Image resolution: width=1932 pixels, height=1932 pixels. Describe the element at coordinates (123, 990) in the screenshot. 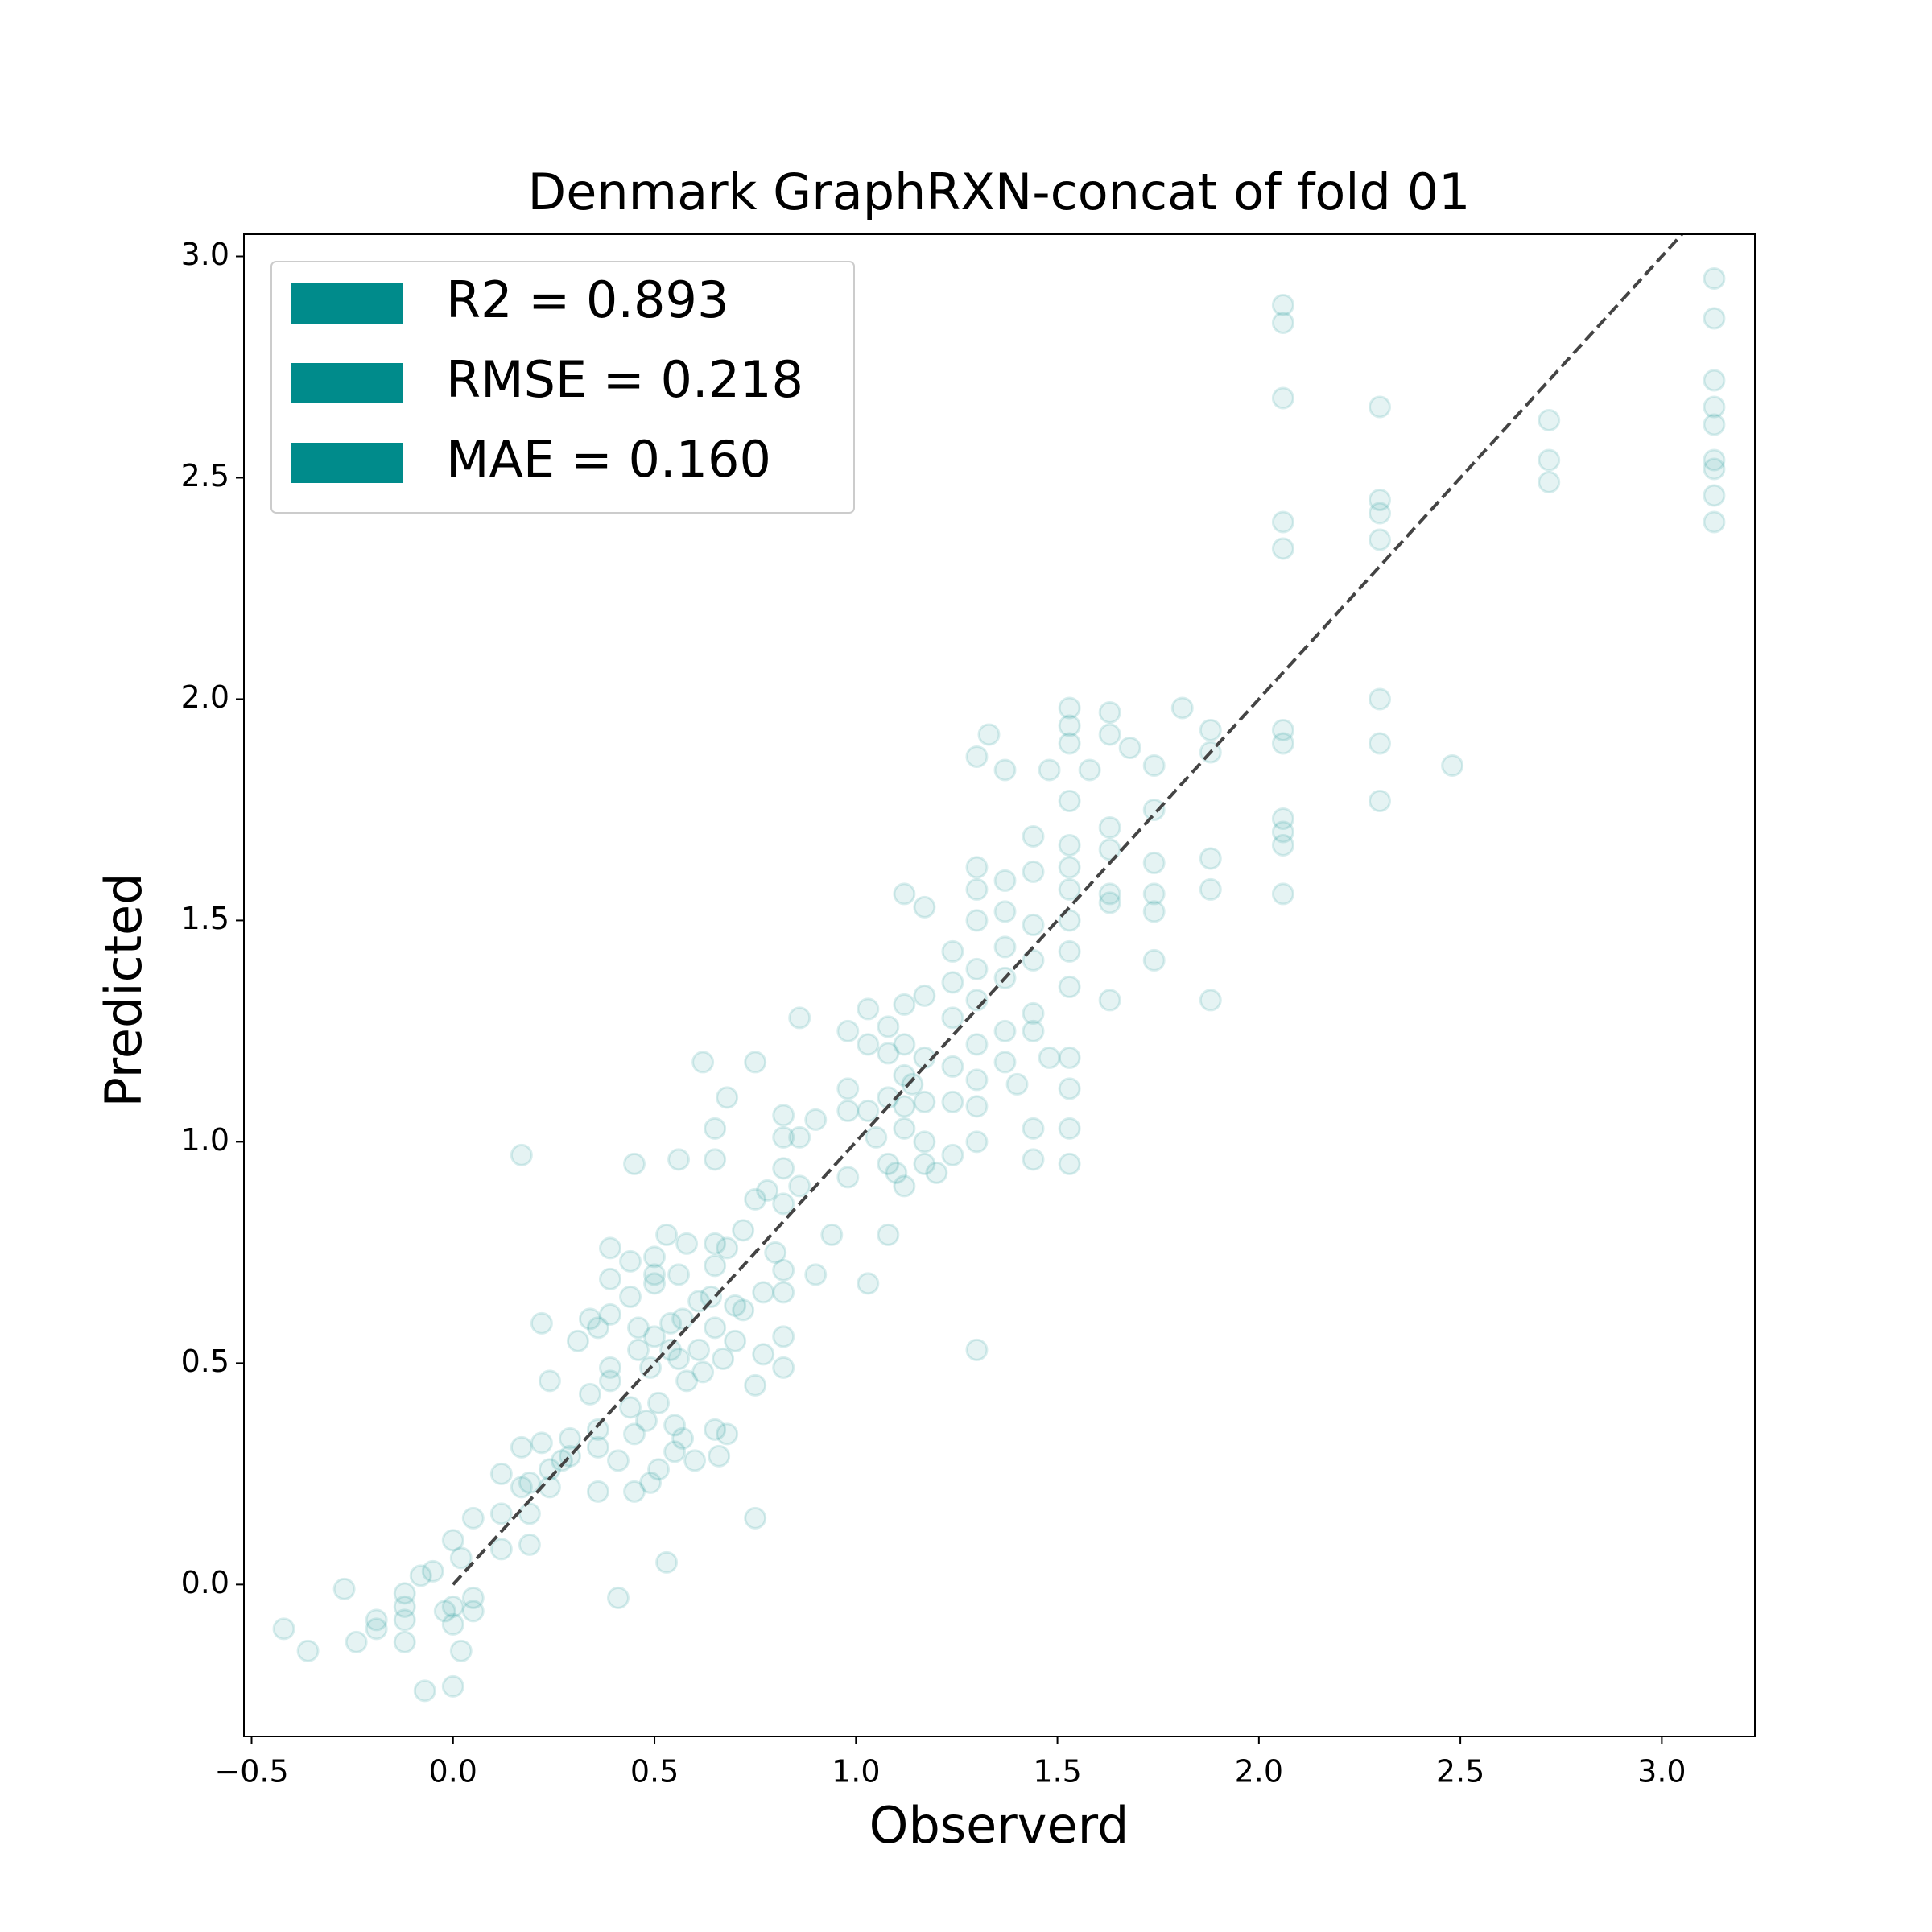

I see `y-axis-label: Predicted` at that location.